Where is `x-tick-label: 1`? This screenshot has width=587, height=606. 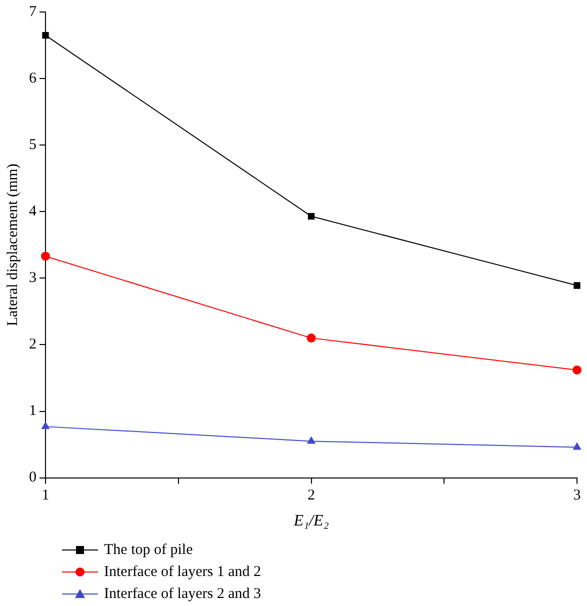 x-tick-label: 1 is located at coordinates (46, 496).